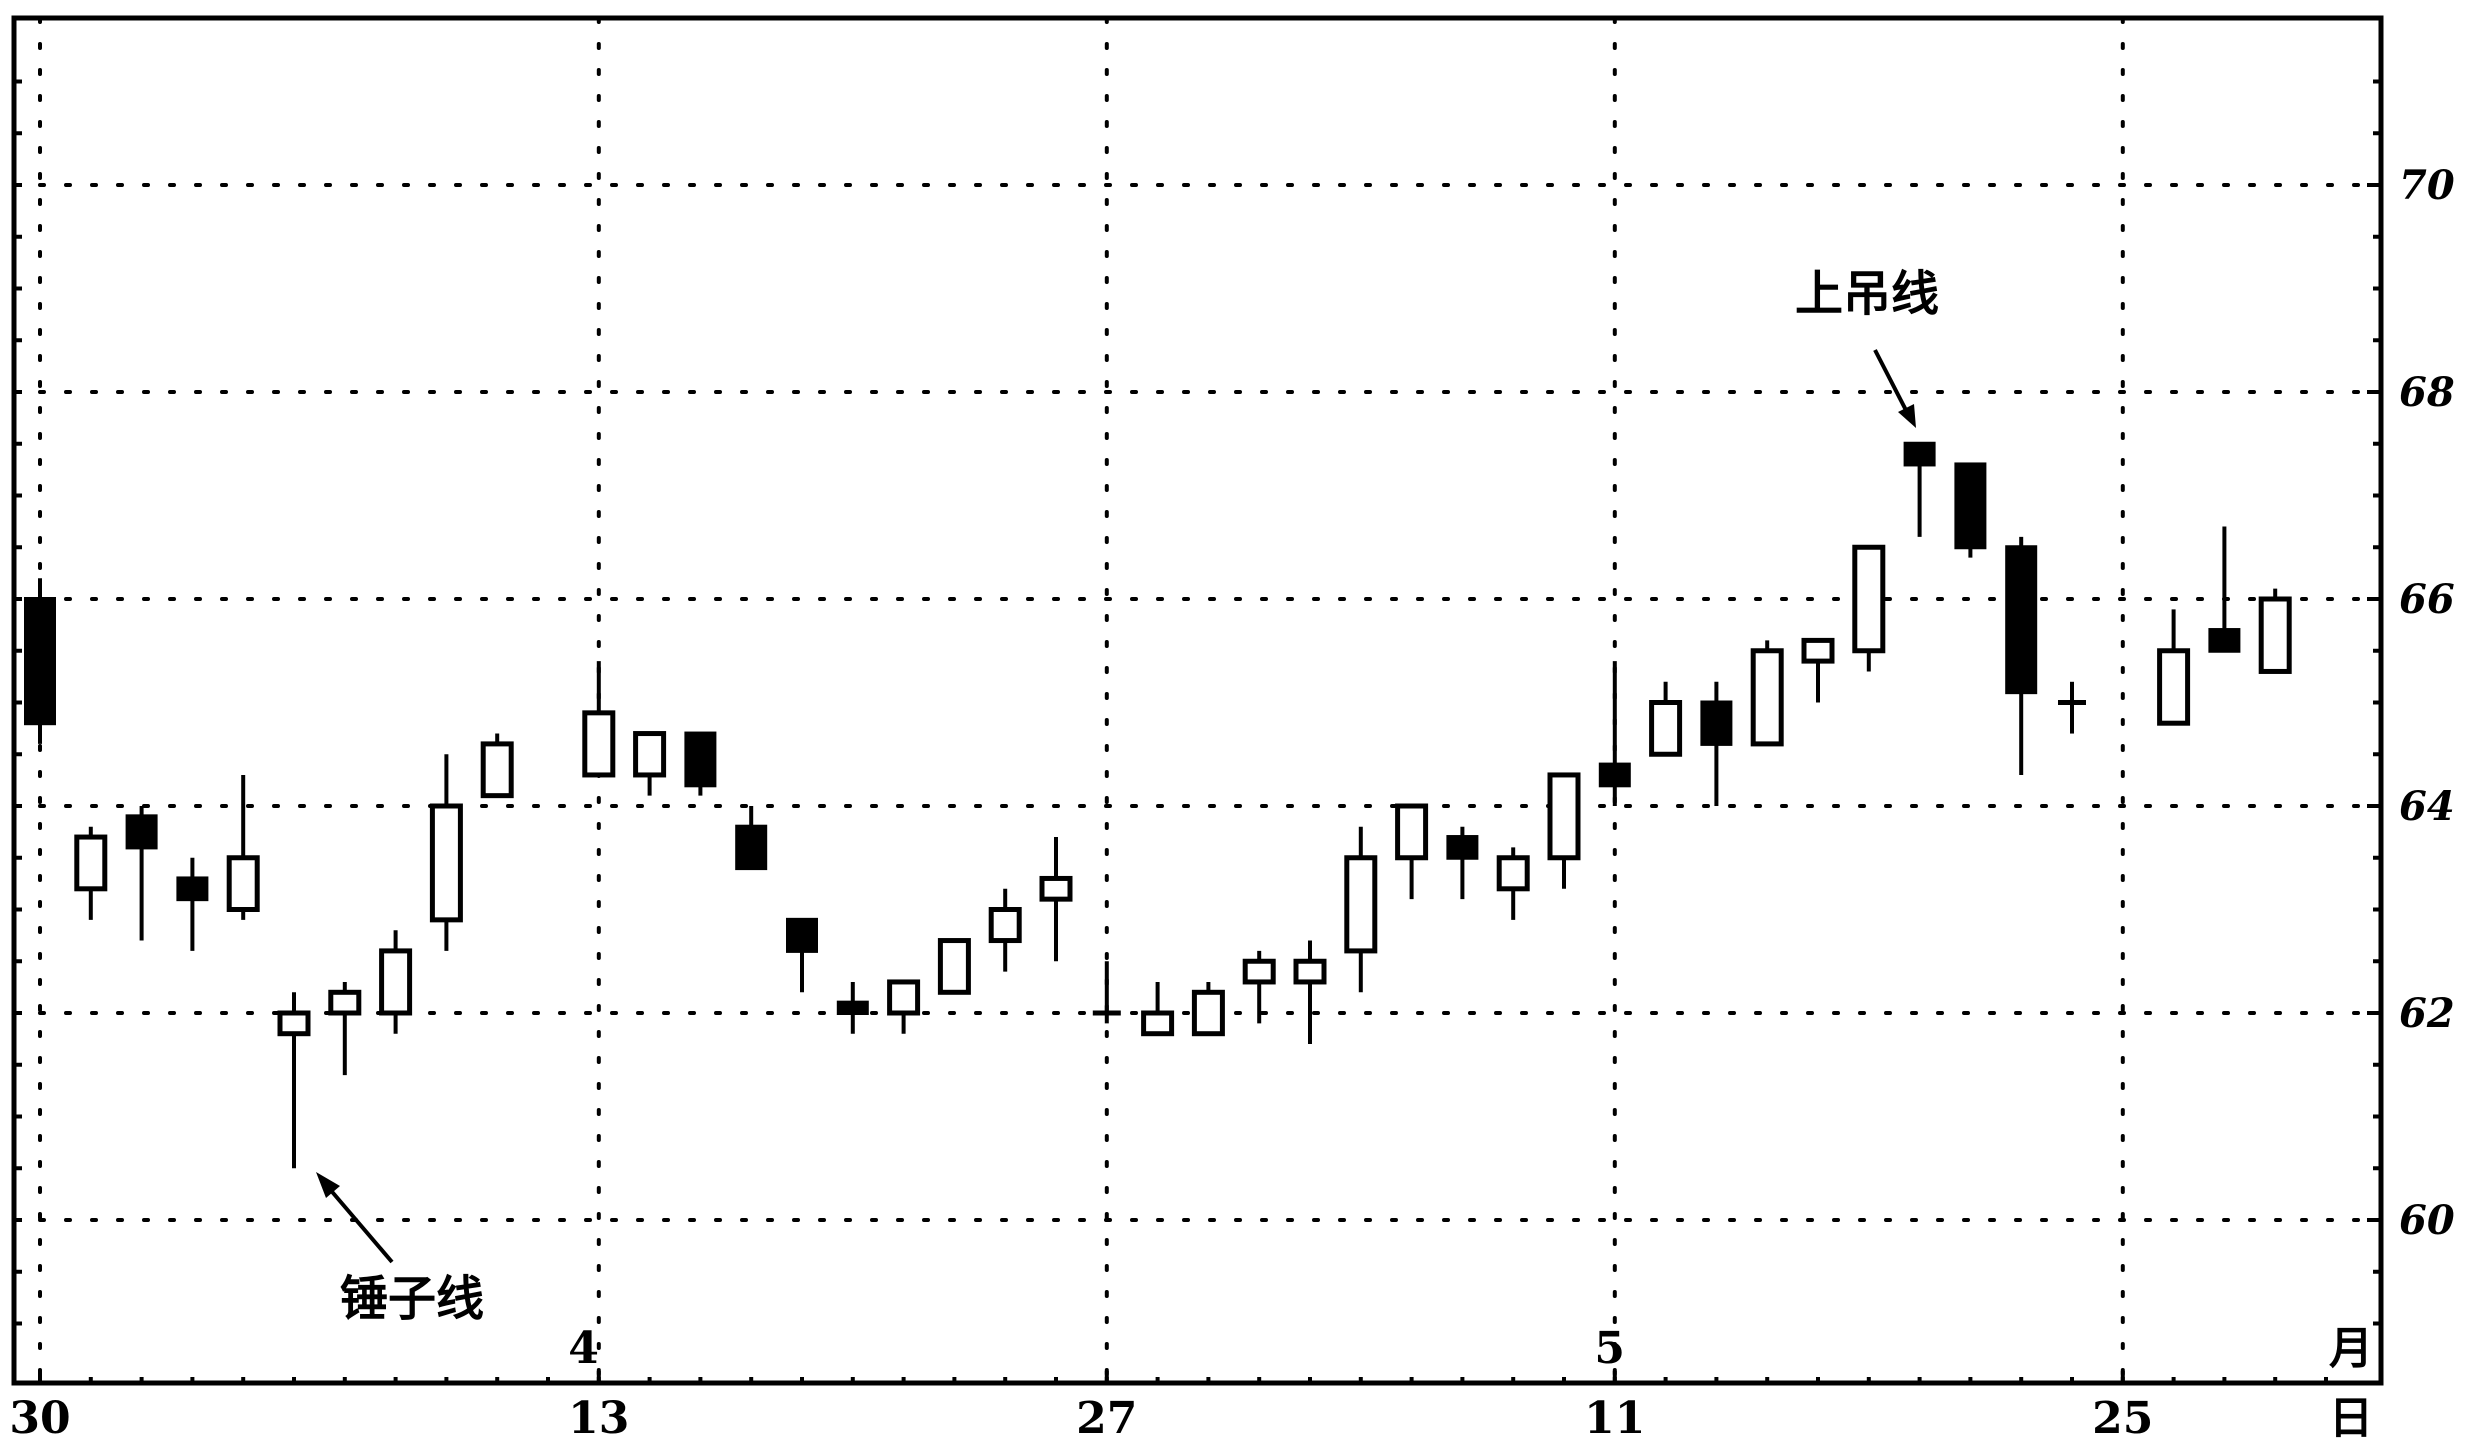 The image size is (2466, 1450). Describe the element at coordinates (1892, 384) in the screenshot. I see `hanging-man-arrow` at that location.